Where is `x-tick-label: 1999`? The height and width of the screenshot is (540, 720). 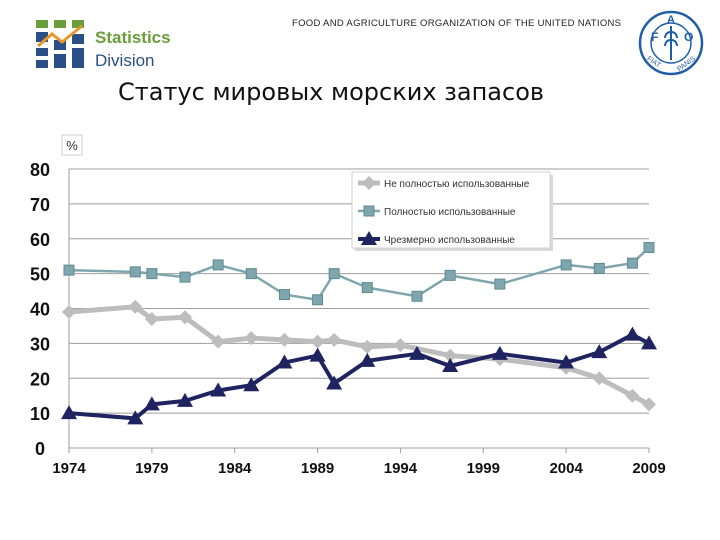 x-tick-label: 1999 is located at coordinates (483, 468).